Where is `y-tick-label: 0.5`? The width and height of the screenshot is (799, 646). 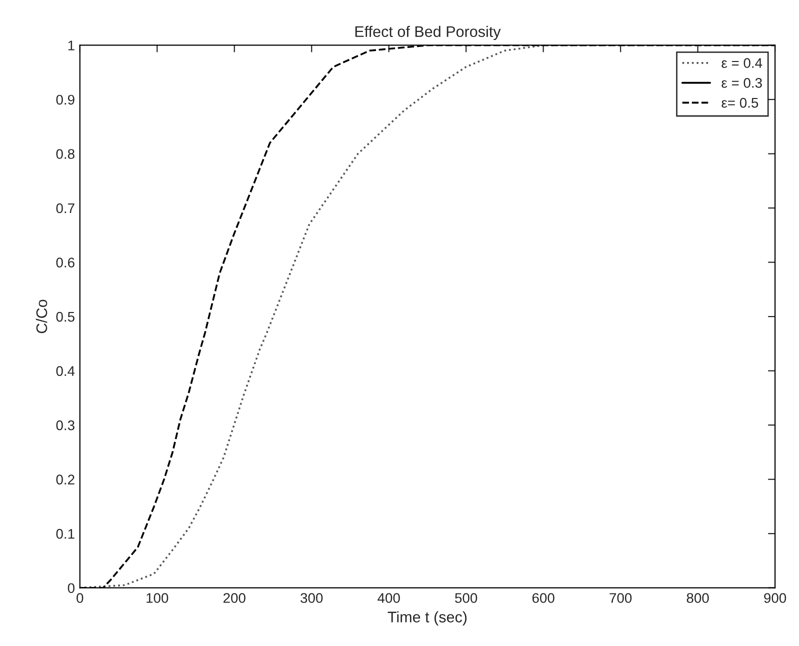 y-tick-label: 0.5 is located at coordinates (65, 317).